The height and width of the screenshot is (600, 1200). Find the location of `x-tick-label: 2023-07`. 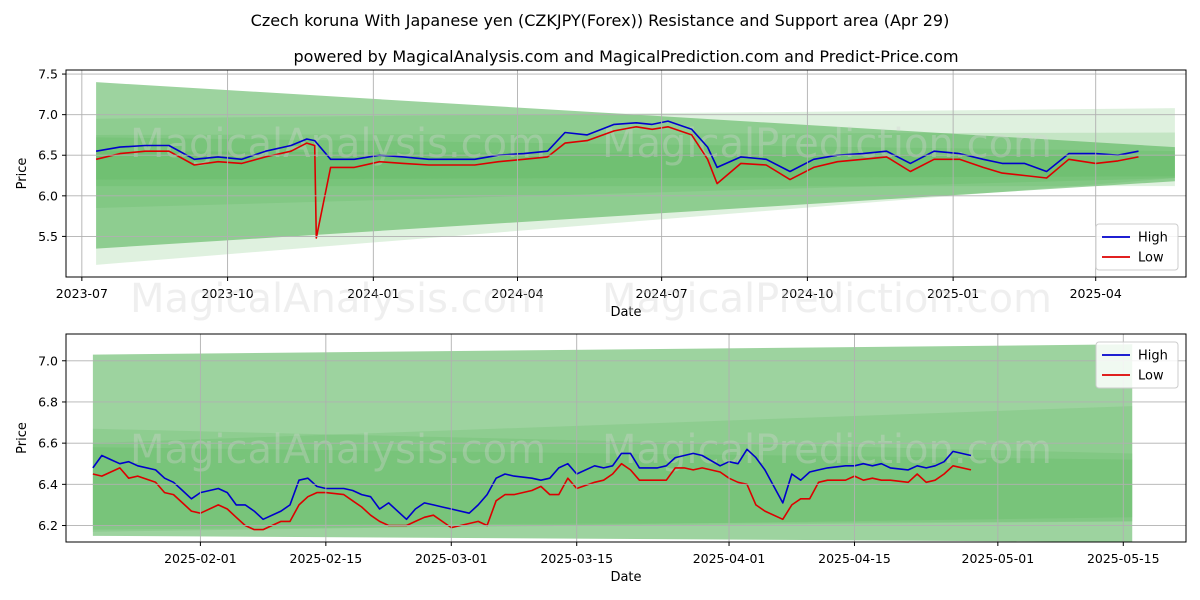

x-tick-label: 2023-07 is located at coordinates (82, 293).